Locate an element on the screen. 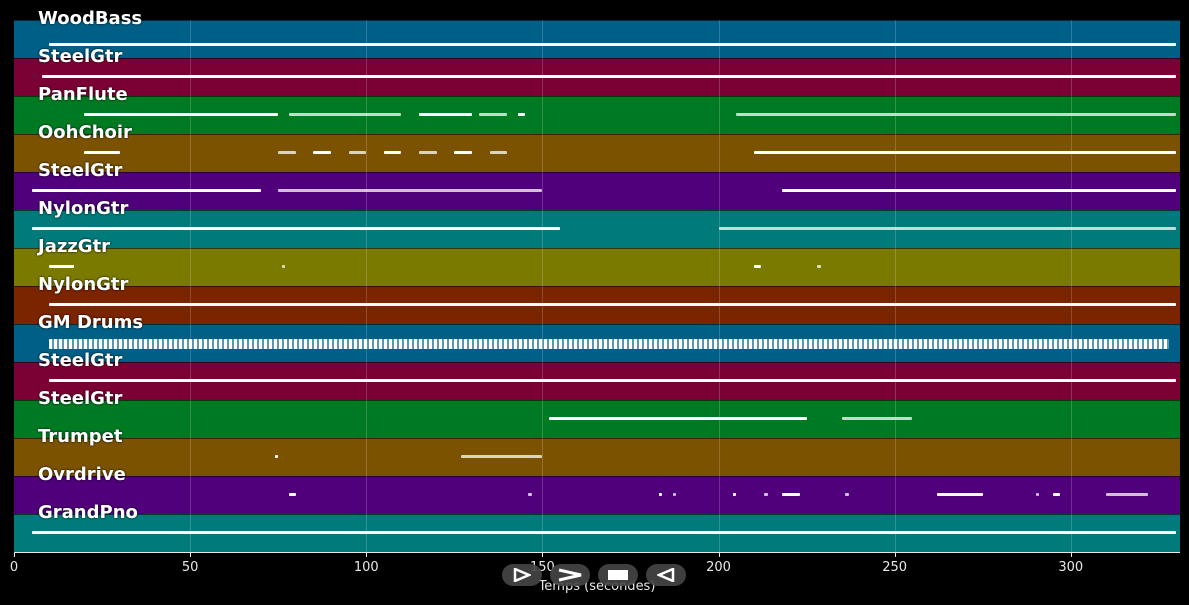 The image size is (1189, 605). x-tick-label: 50 is located at coordinates (190, 567).